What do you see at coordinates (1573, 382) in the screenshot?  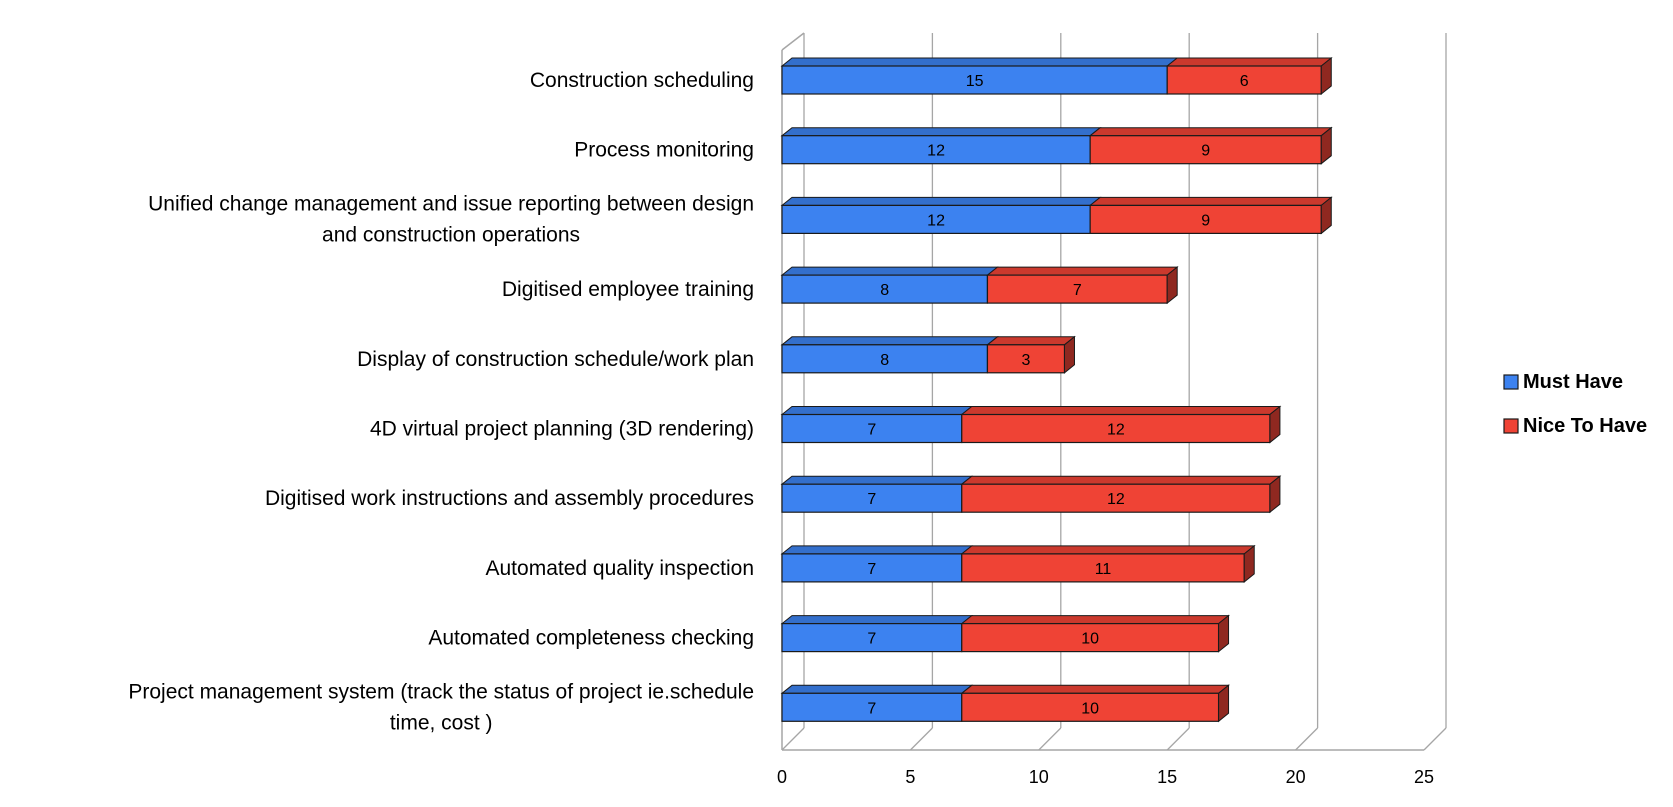 I see `legend-label: Must Have` at bounding box center [1573, 382].